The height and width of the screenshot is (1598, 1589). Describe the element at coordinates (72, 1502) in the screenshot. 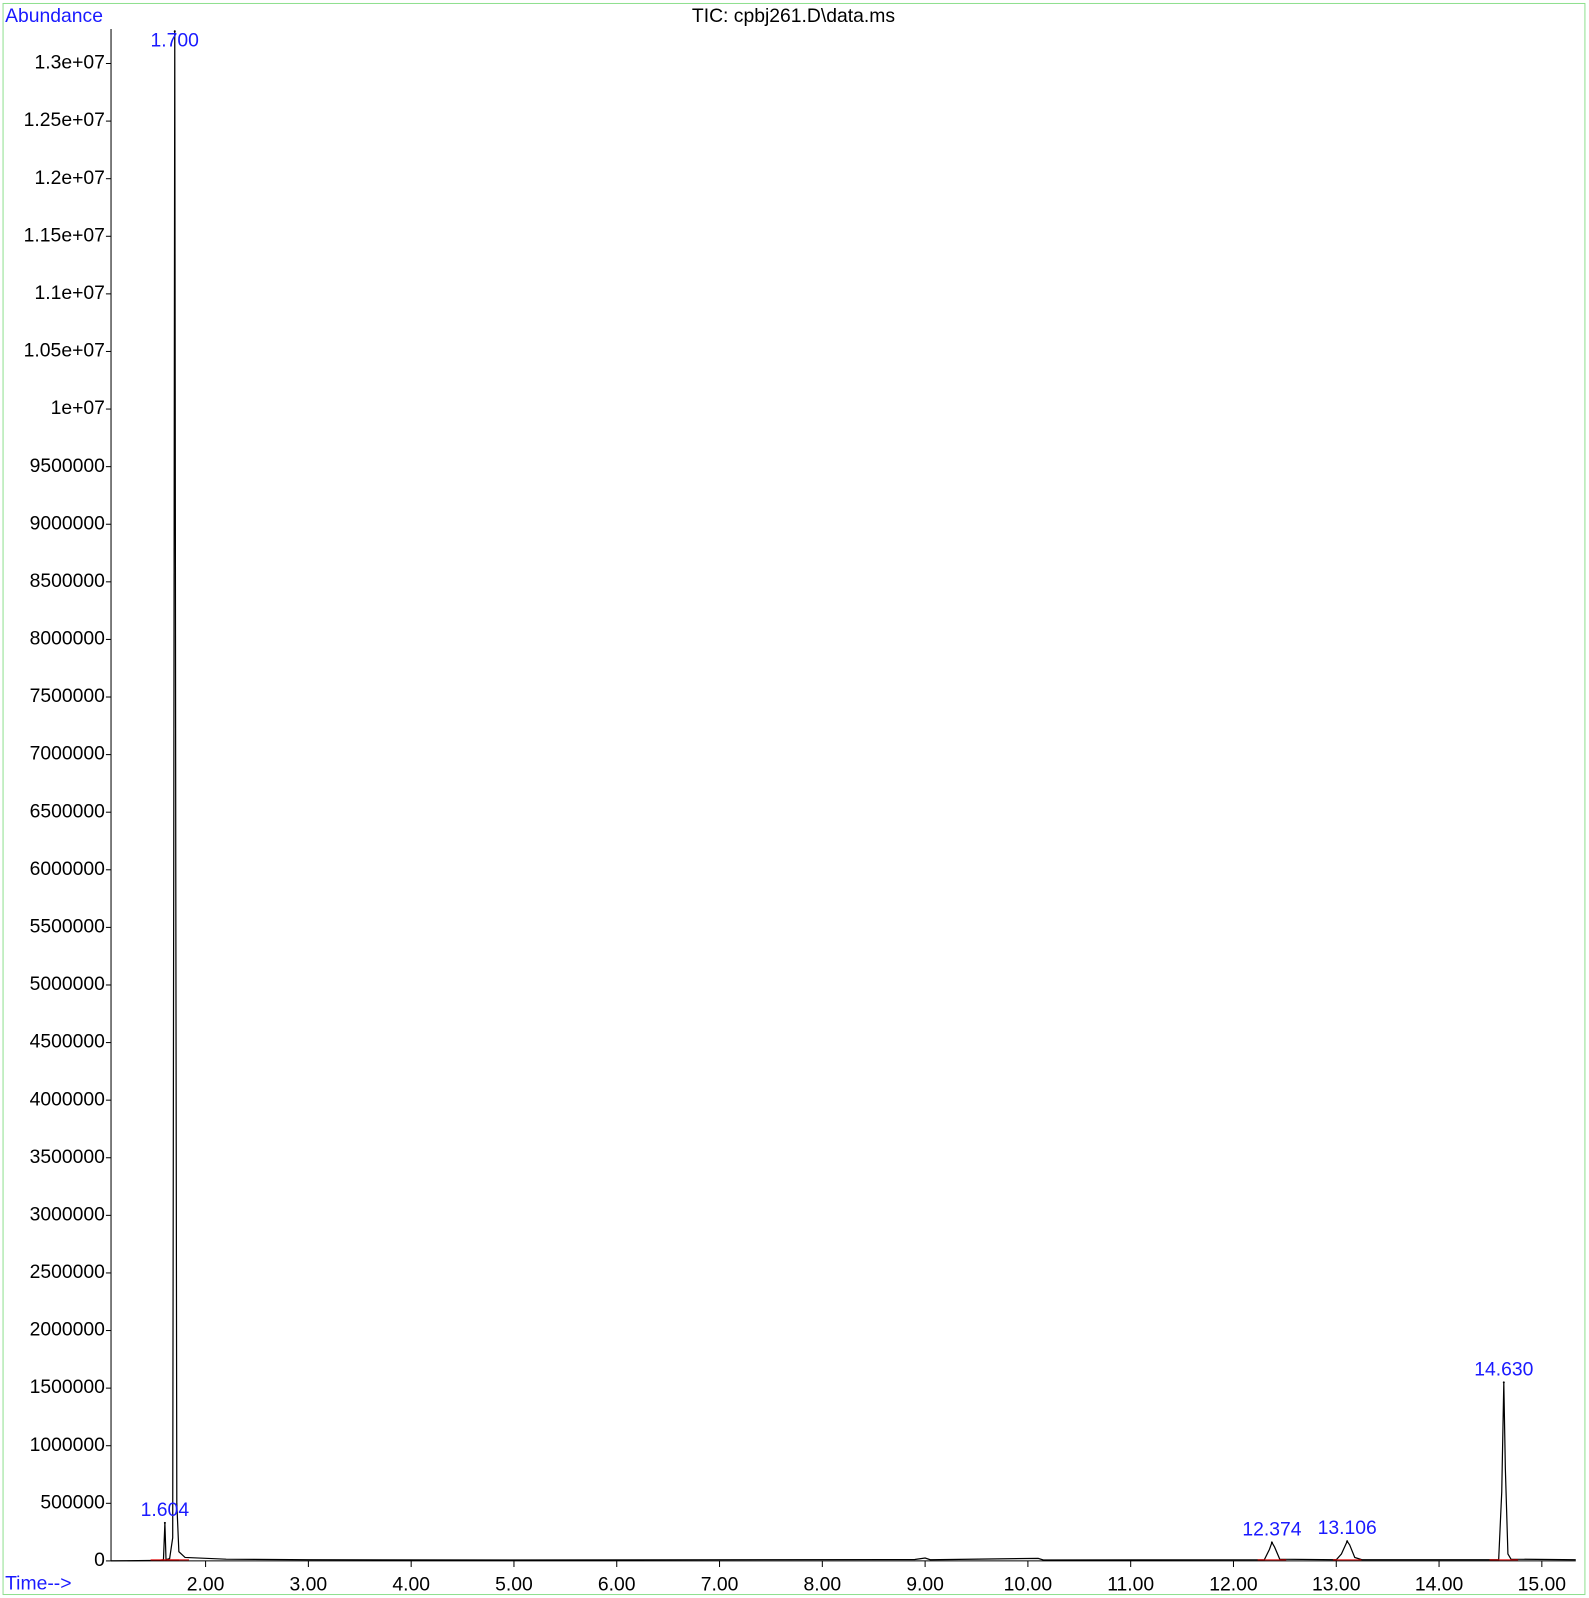

I see `y-tick-label: 500000` at that location.